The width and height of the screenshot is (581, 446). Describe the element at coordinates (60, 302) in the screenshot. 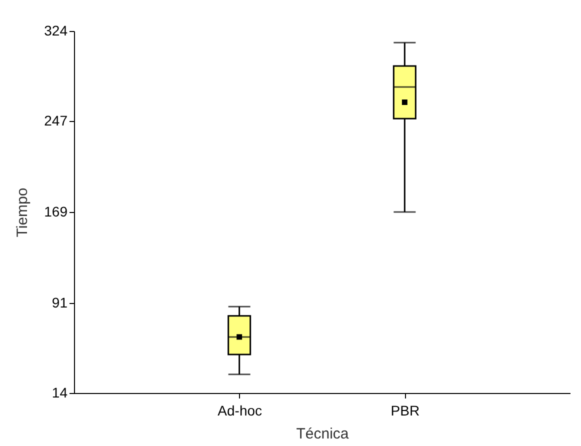

I see `y-tick-label: 91` at that location.